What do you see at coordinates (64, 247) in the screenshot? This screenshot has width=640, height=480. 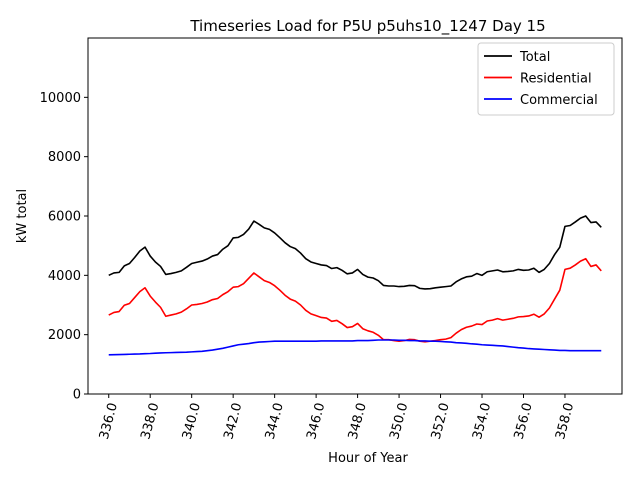 I see `y-axis: 0 2000 4000 6000 8000 10000` at bounding box center [64, 247].